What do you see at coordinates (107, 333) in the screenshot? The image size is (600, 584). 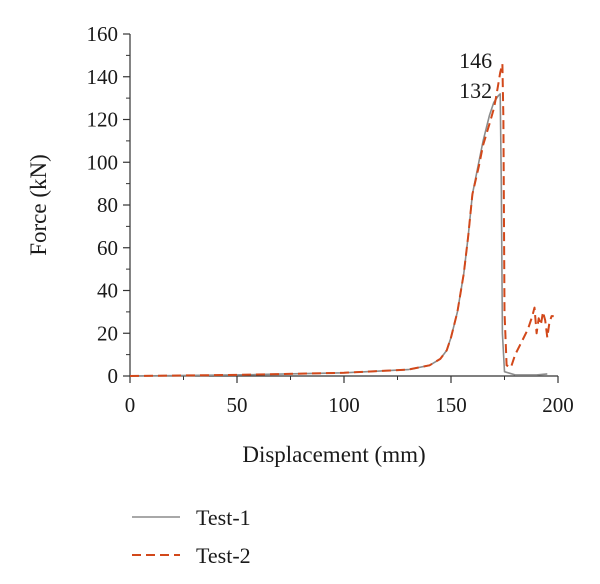 I see `y-tick-label: 20` at bounding box center [107, 333].